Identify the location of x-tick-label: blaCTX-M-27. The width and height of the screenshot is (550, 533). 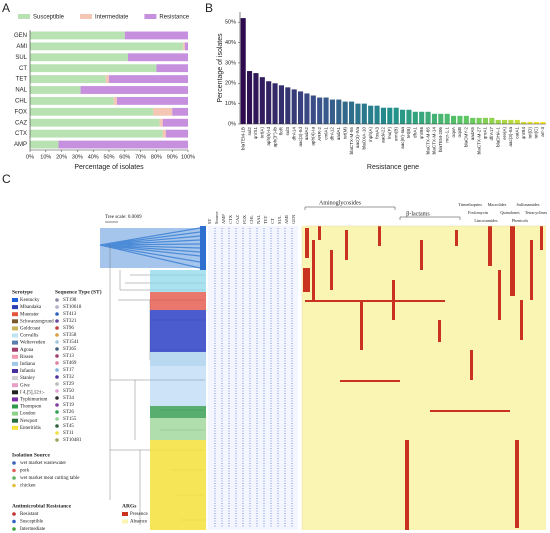
(478, 141).